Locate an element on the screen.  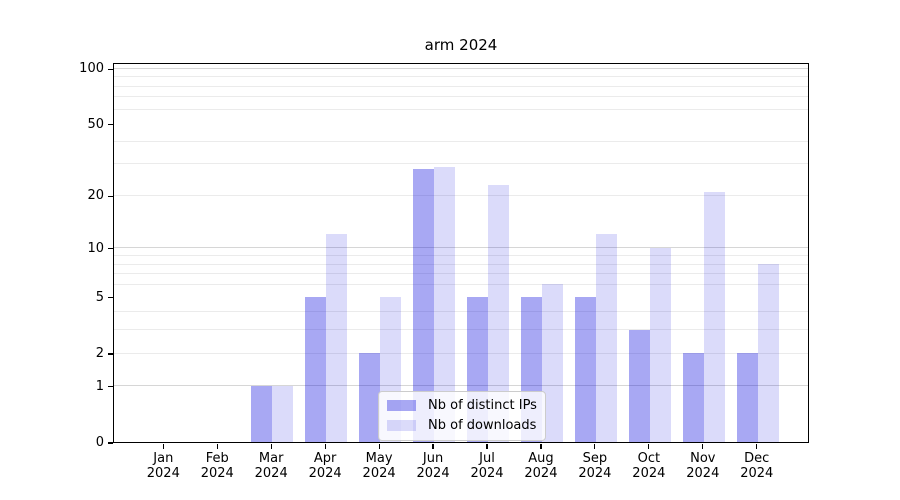
bar-distinct-ips-dec is located at coordinates (747, 397).